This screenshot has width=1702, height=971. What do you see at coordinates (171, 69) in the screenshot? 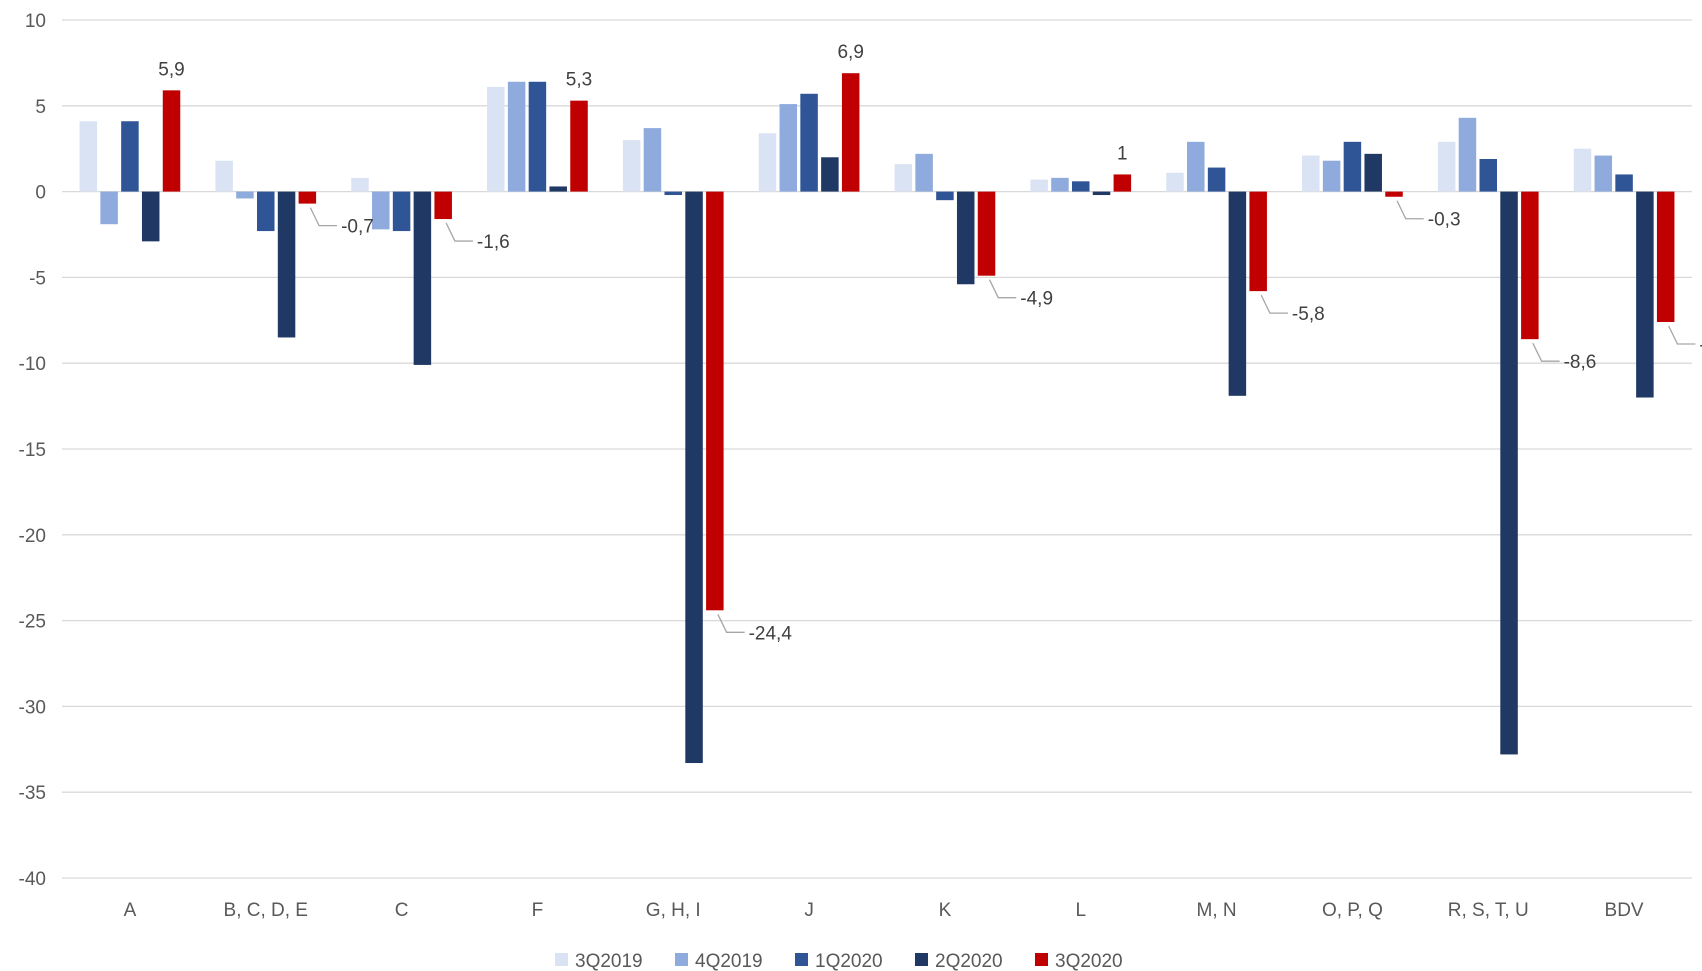
I see `data-label: 5,9` at bounding box center [171, 69].